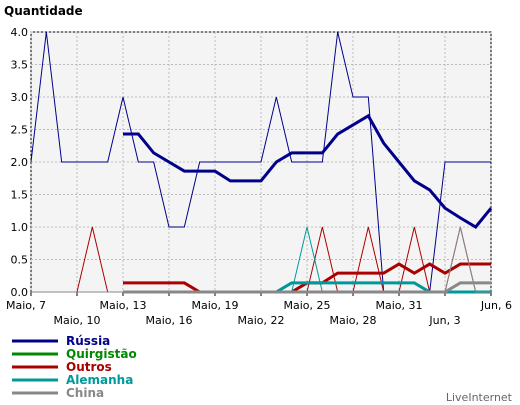 The width and height of the screenshot is (520, 405). Describe the element at coordinates (76, 320) in the screenshot. I see `x-tick-label: Maio, 10` at that location.